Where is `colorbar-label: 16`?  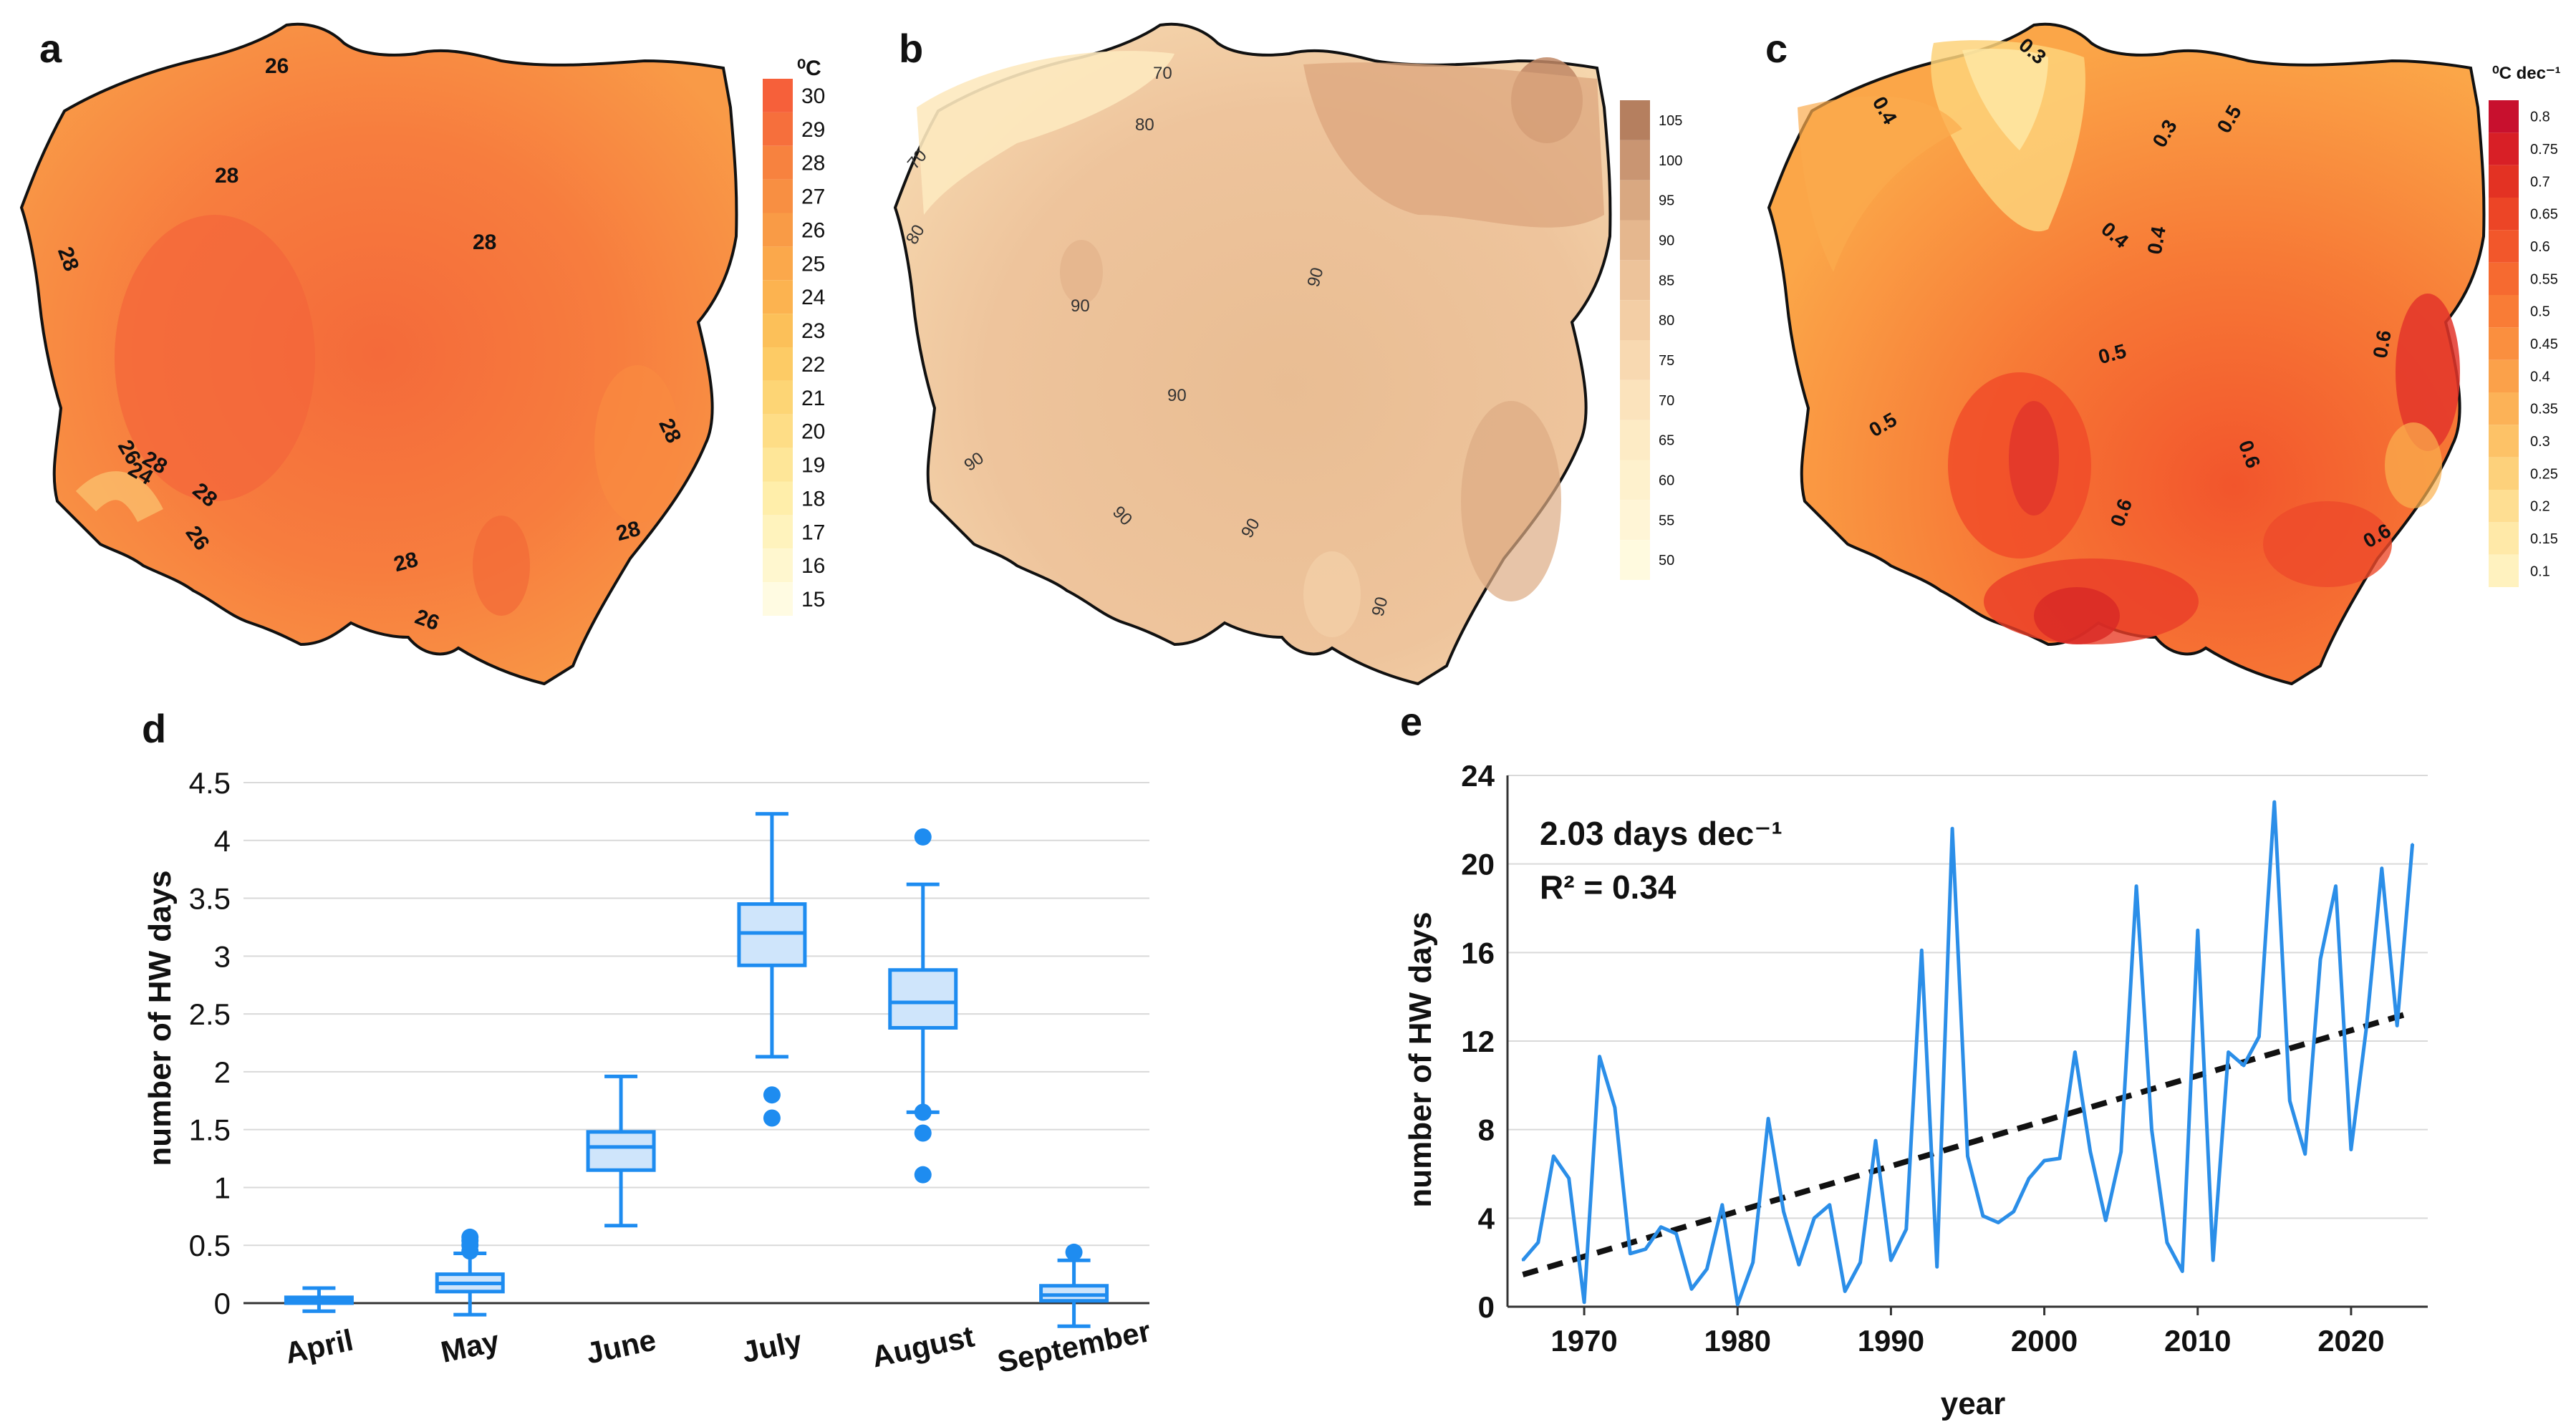
colorbar-label: 16 is located at coordinates (813, 566).